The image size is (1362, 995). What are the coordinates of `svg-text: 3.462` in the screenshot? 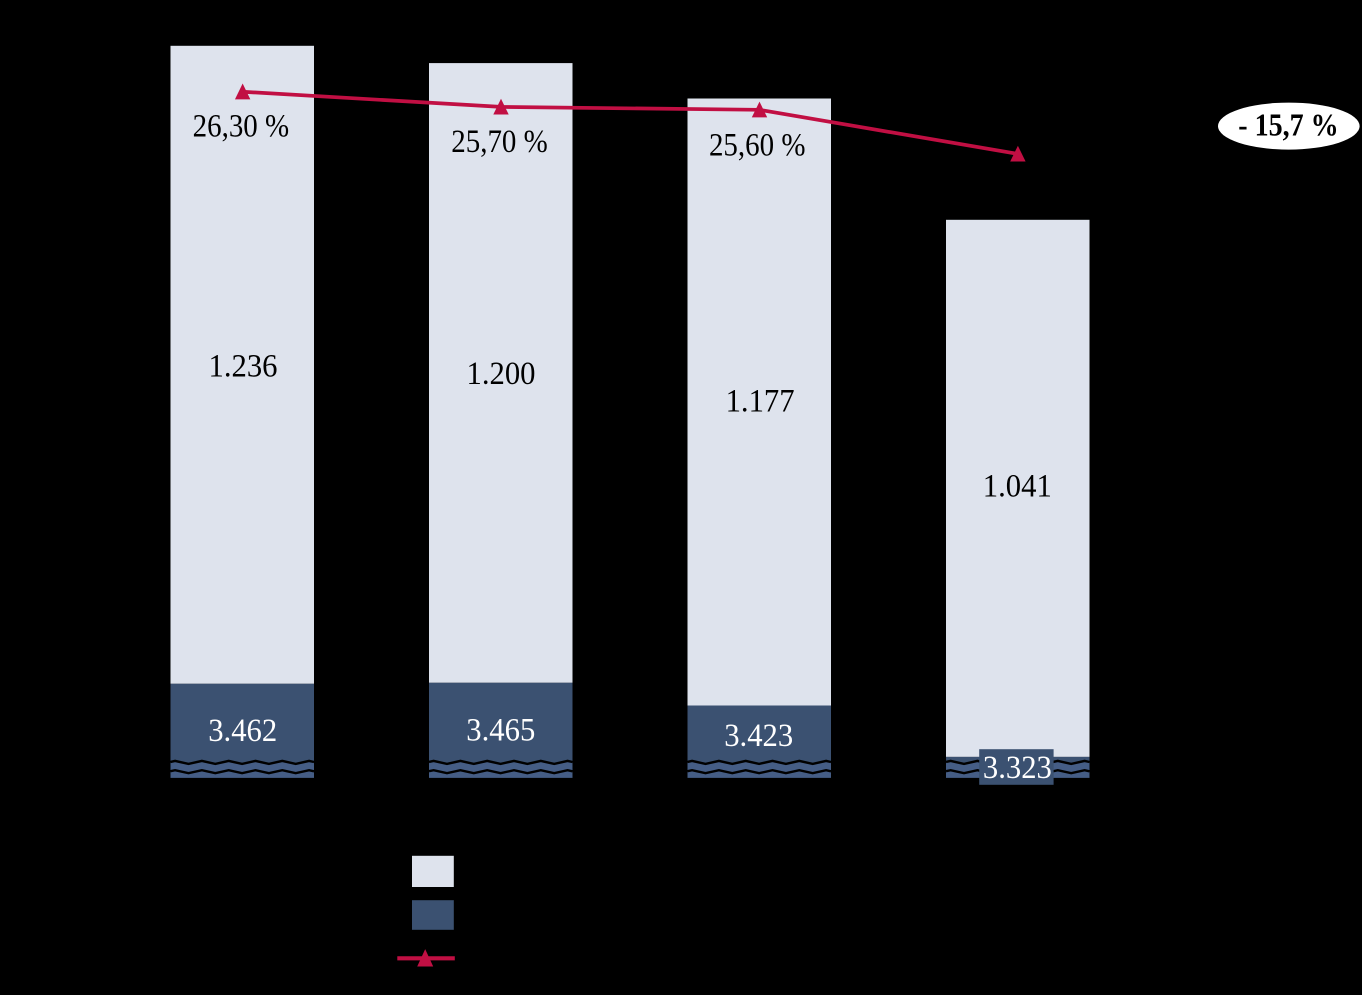 It's located at (242, 731).